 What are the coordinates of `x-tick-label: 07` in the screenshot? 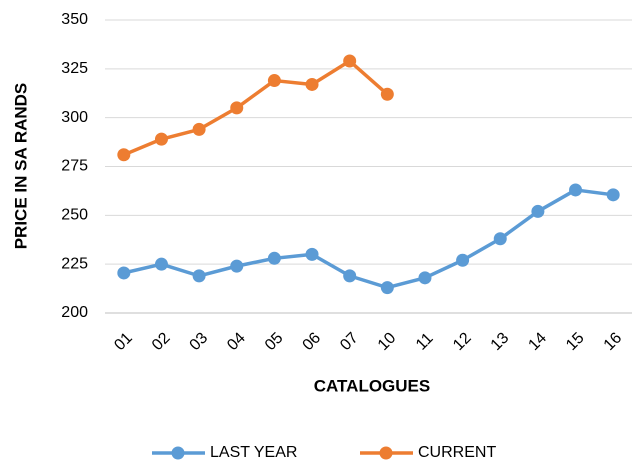 It's located at (349, 341).